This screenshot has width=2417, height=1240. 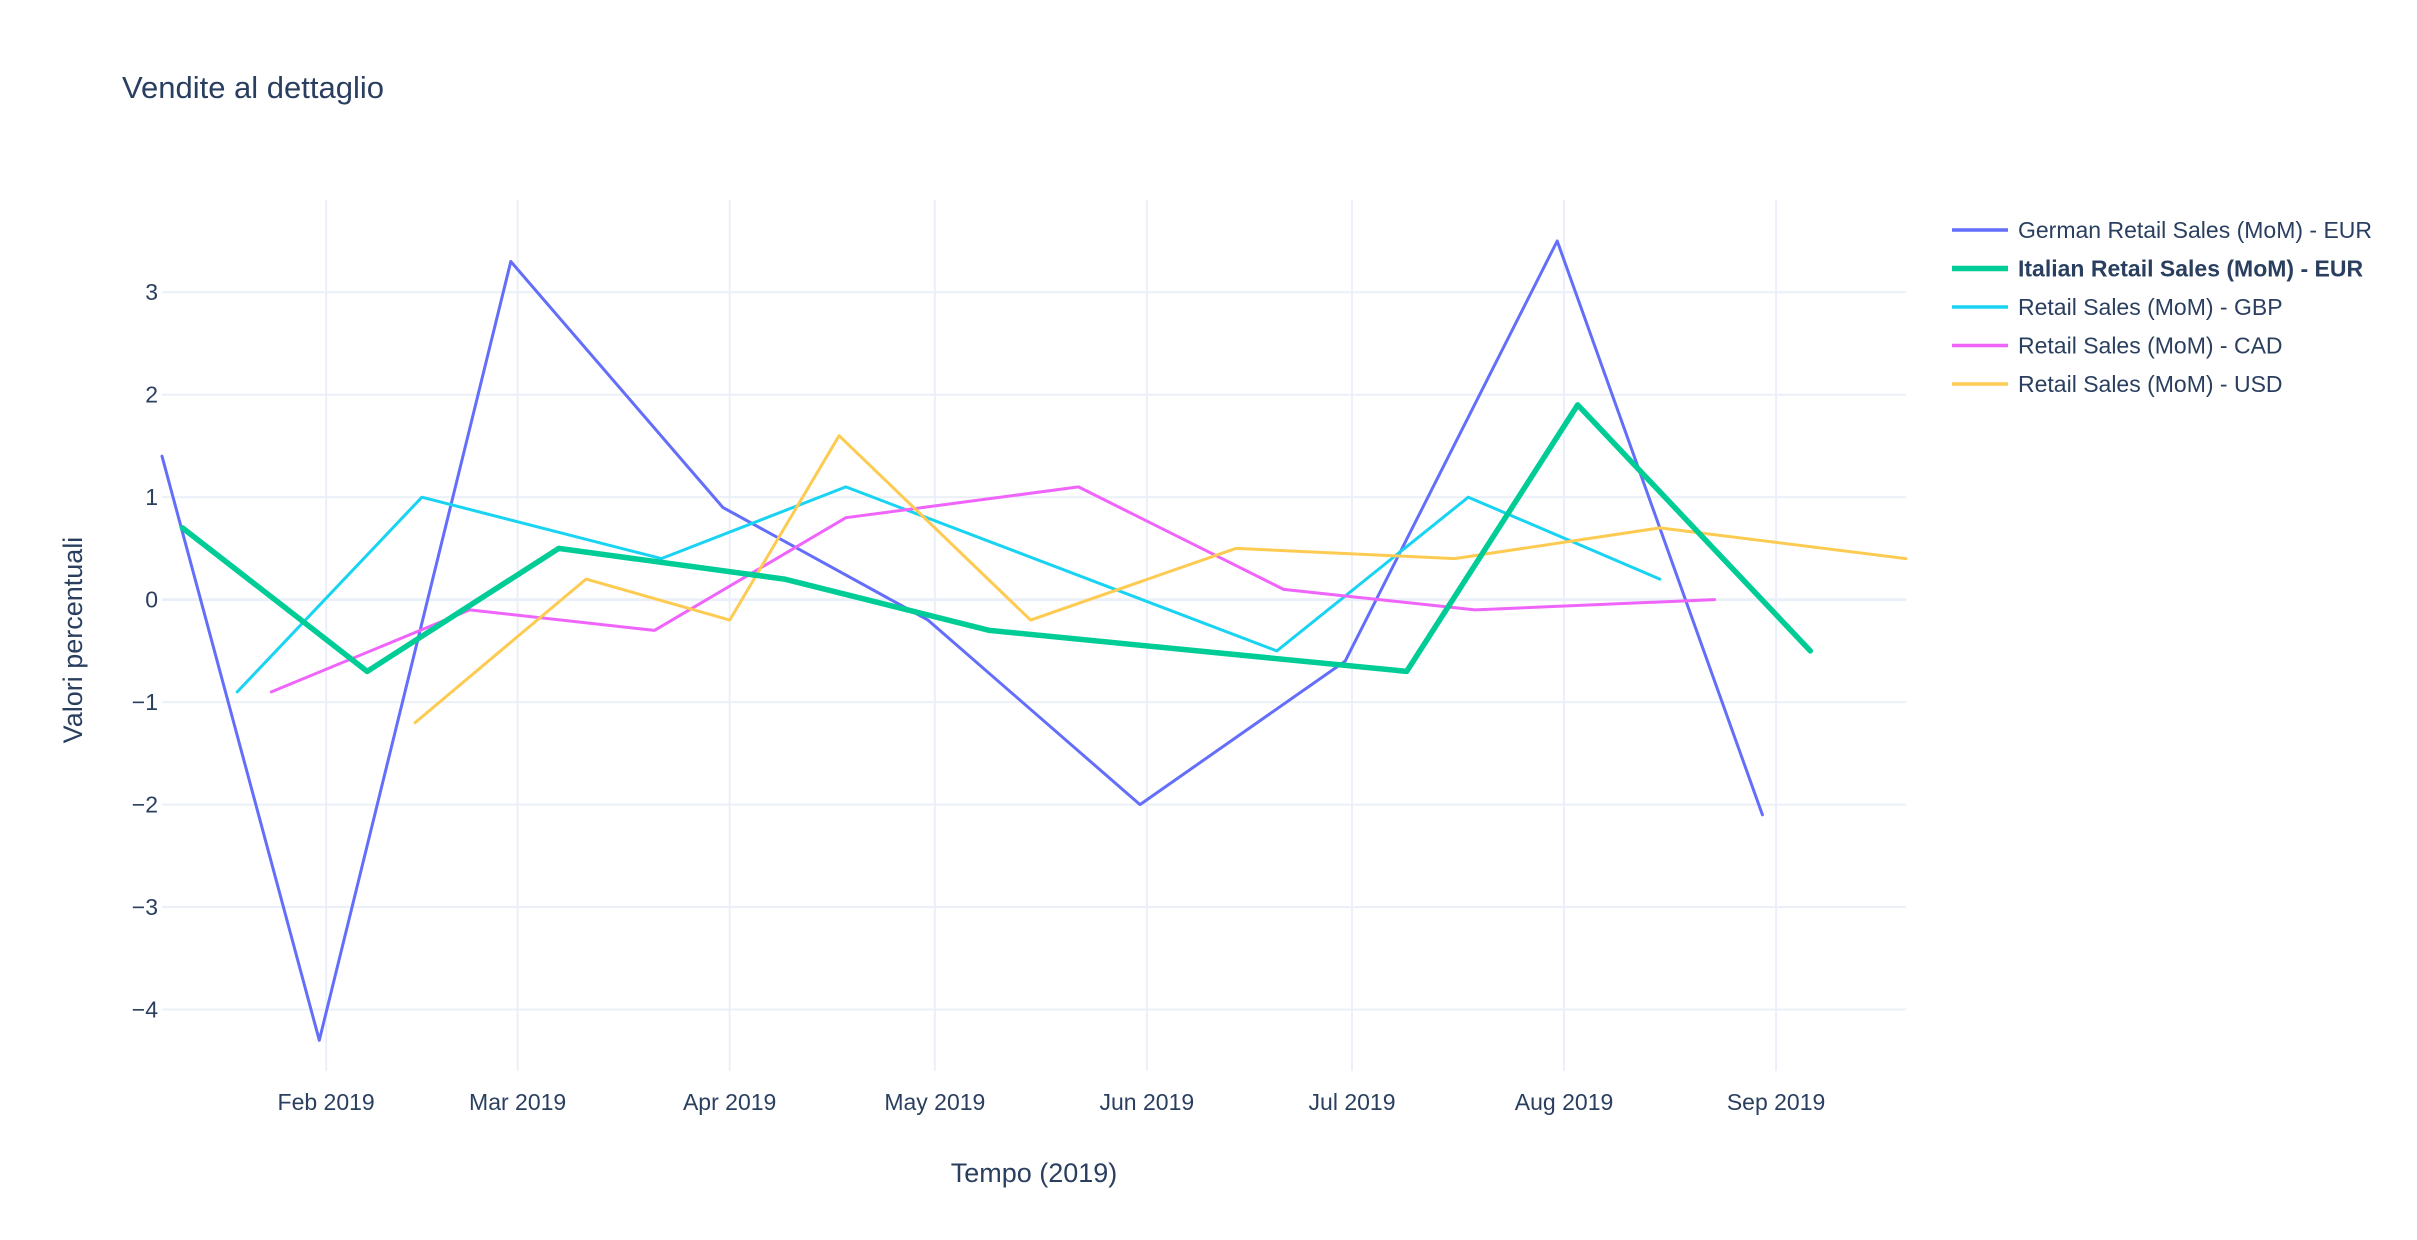 What do you see at coordinates (73, 640) in the screenshot?
I see `y-axis-title: Valori percentuali` at bounding box center [73, 640].